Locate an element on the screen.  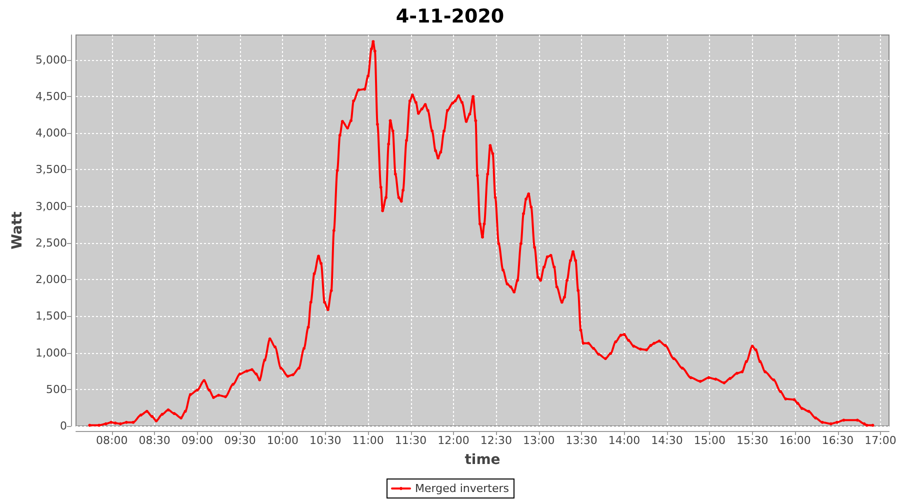
x-tick-label: 15:30 is located at coordinates (752, 440).